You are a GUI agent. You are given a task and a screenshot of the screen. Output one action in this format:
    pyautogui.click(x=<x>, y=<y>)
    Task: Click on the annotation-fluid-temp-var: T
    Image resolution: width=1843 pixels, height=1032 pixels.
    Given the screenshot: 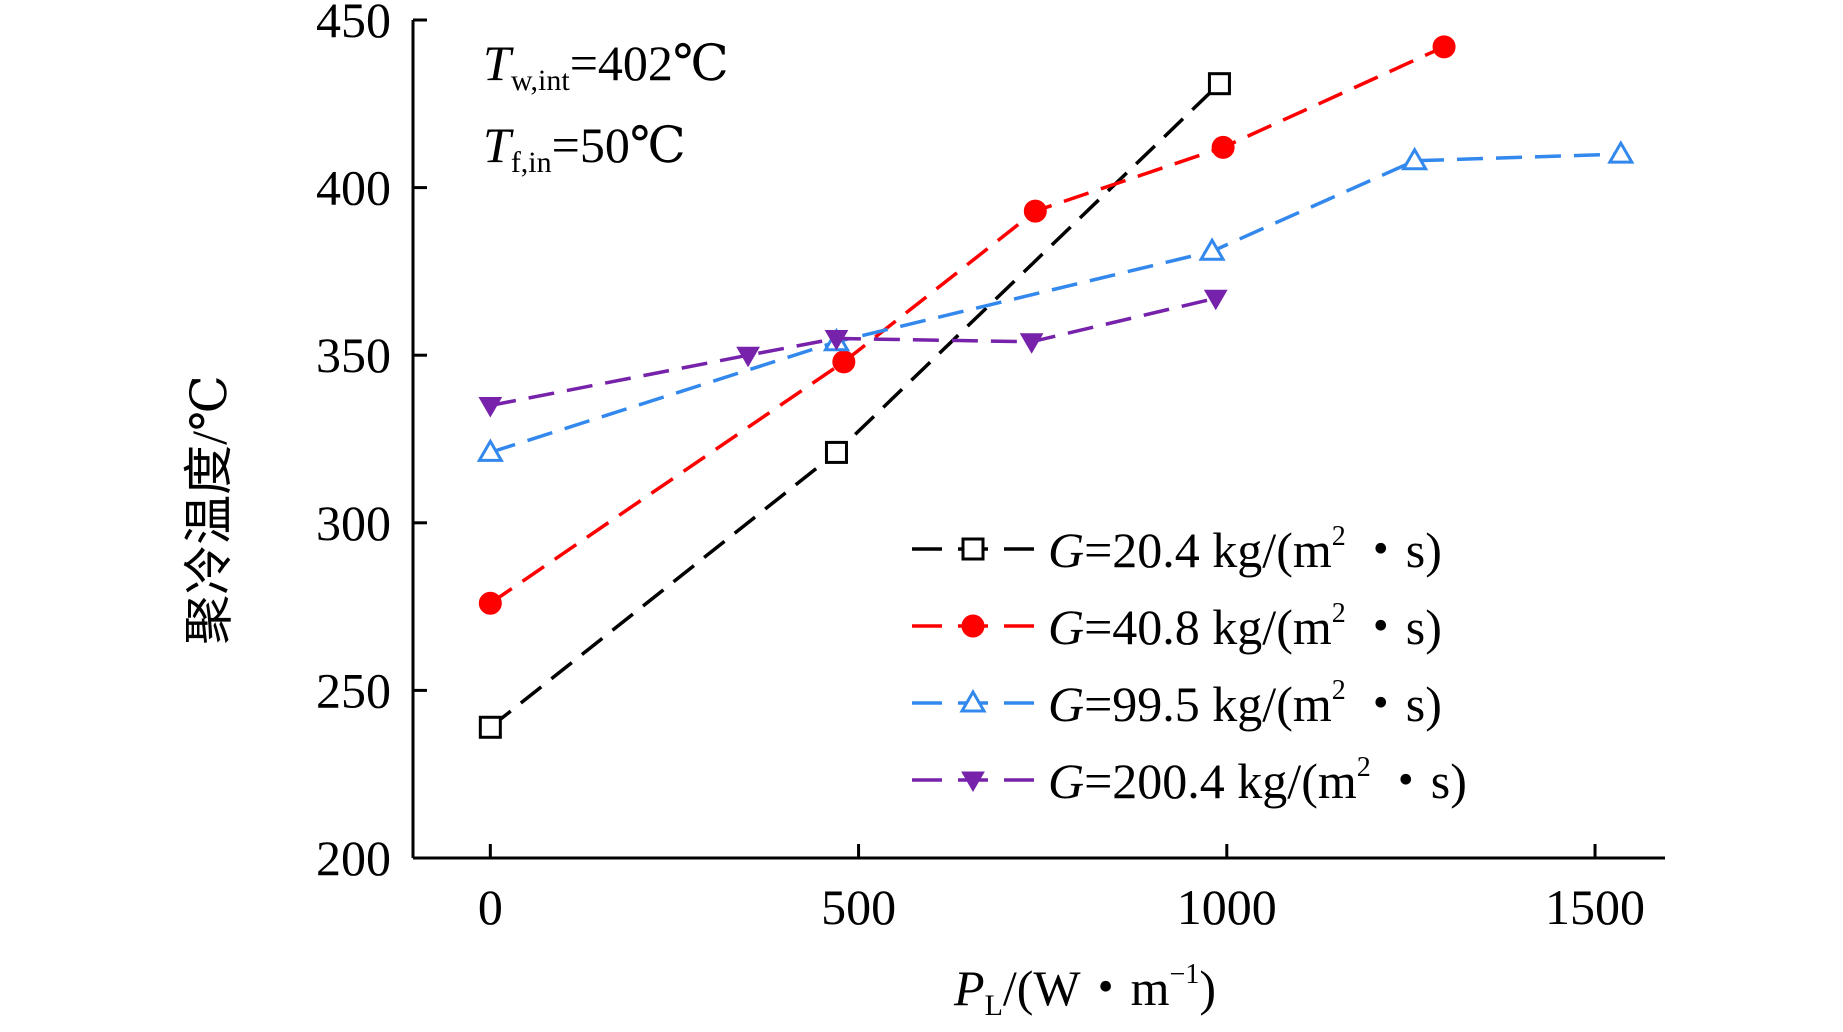 What is the action you would take?
    pyautogui.click(x=498, y=145)
    